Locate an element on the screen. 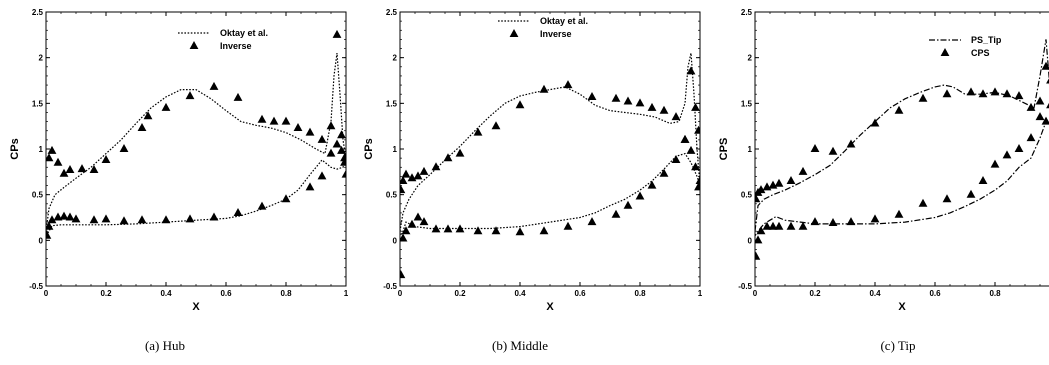 The image size is (1049, 365). legend-label: Inverse is located at coordinates (556, 34).